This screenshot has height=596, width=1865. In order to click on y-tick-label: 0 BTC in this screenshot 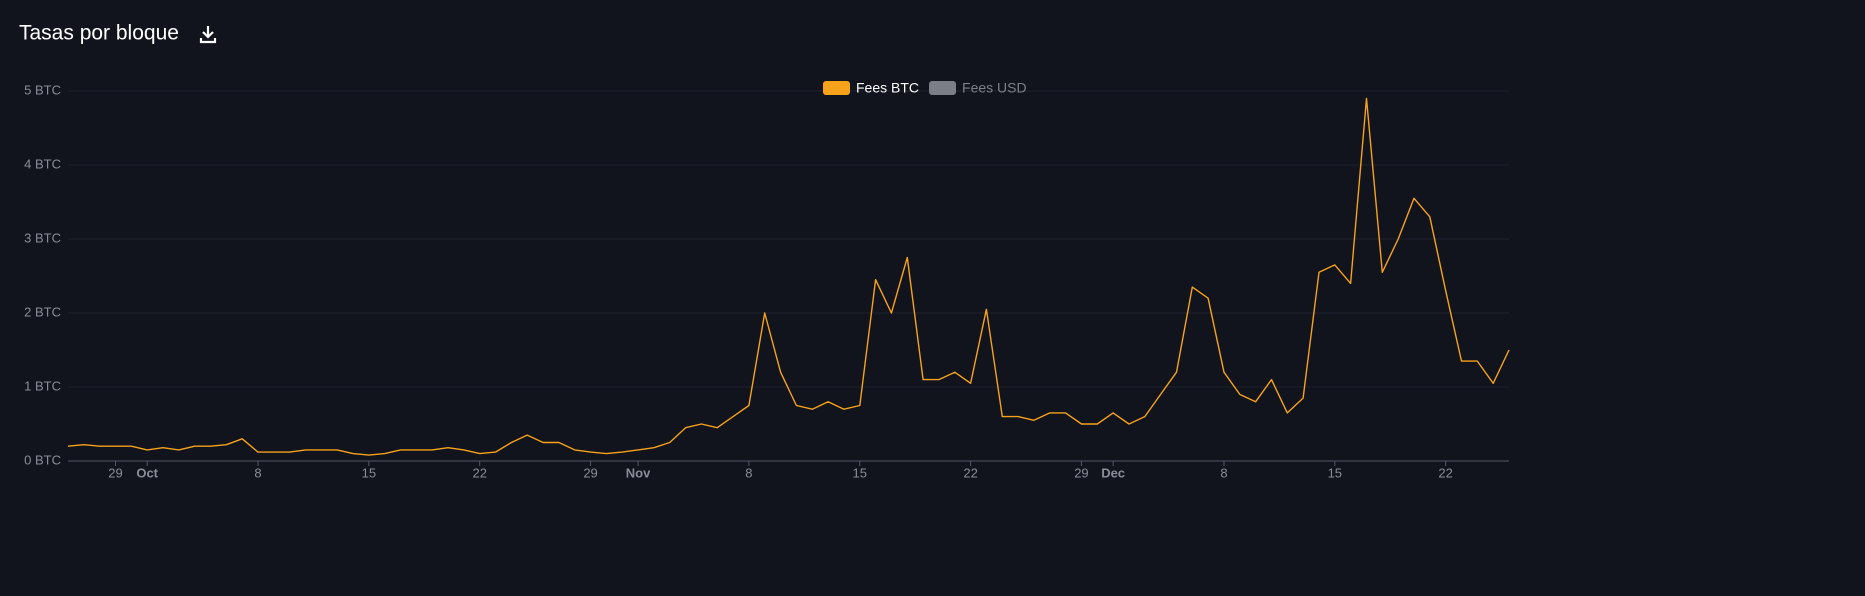, I will do `click(42, 459)`.